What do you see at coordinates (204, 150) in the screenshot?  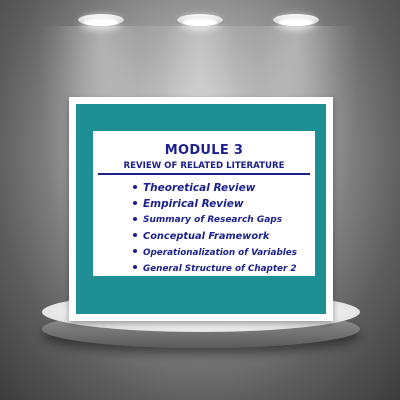 I see `slide-title: MODULE 3` at bounding box center [204, 150].